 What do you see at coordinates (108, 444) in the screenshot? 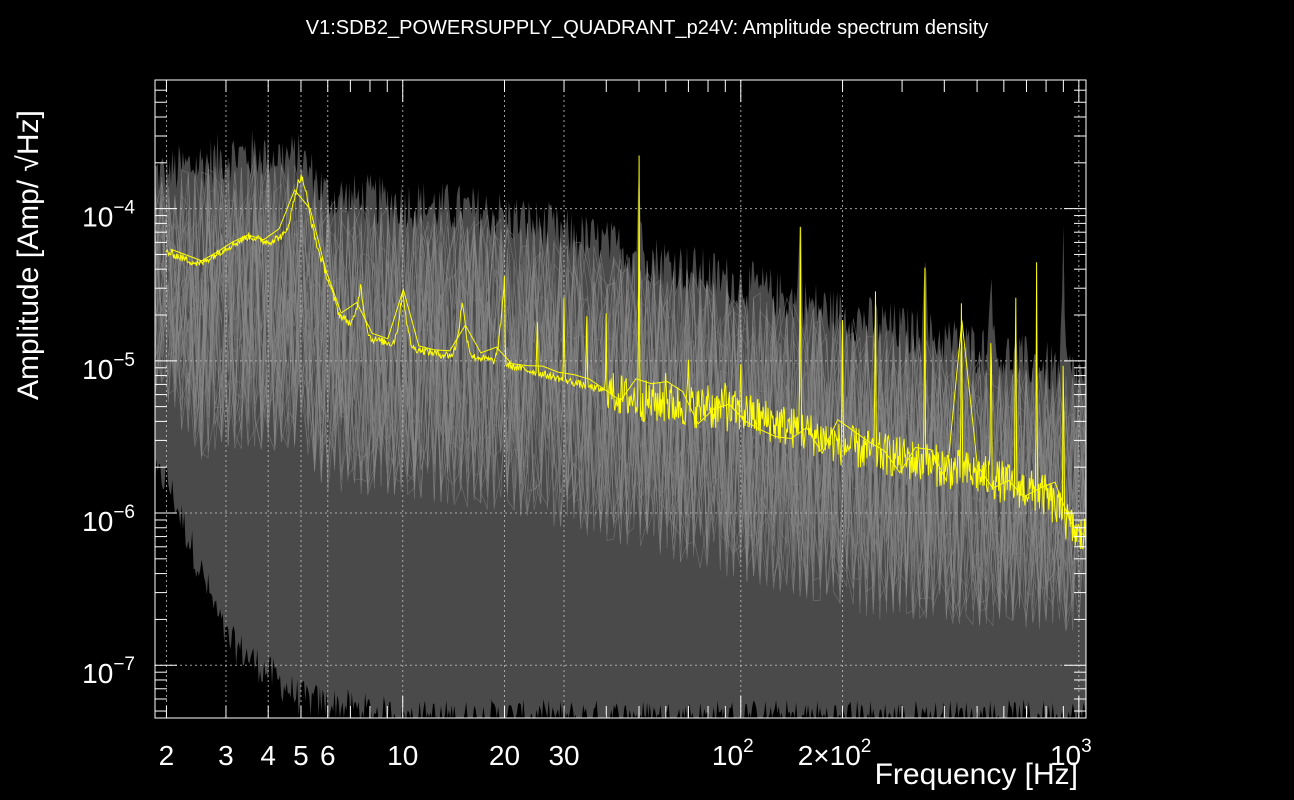
I see `y-tick-labels: 10−710−610−510−4` at bounding box center [108, 444].